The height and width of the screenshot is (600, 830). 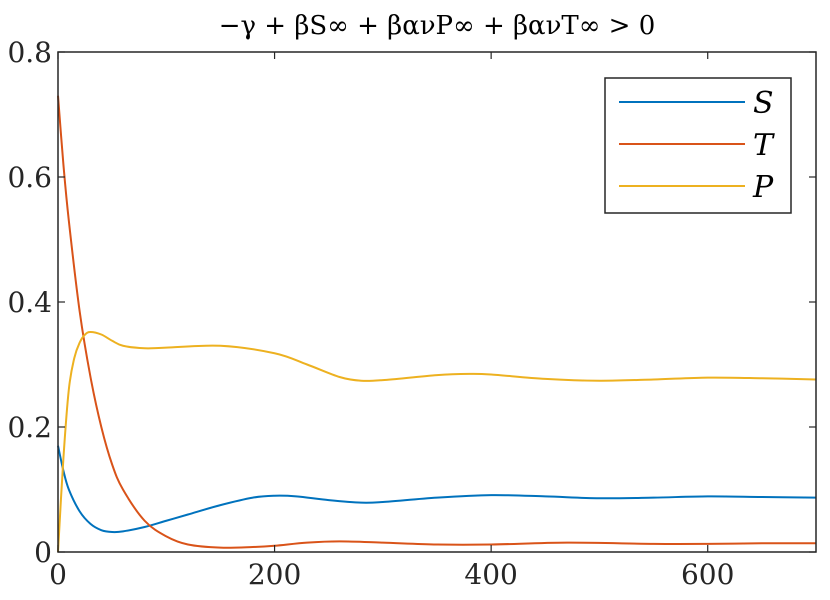 I want to click on x-tick-label: 600, so click(x=707, y=574).